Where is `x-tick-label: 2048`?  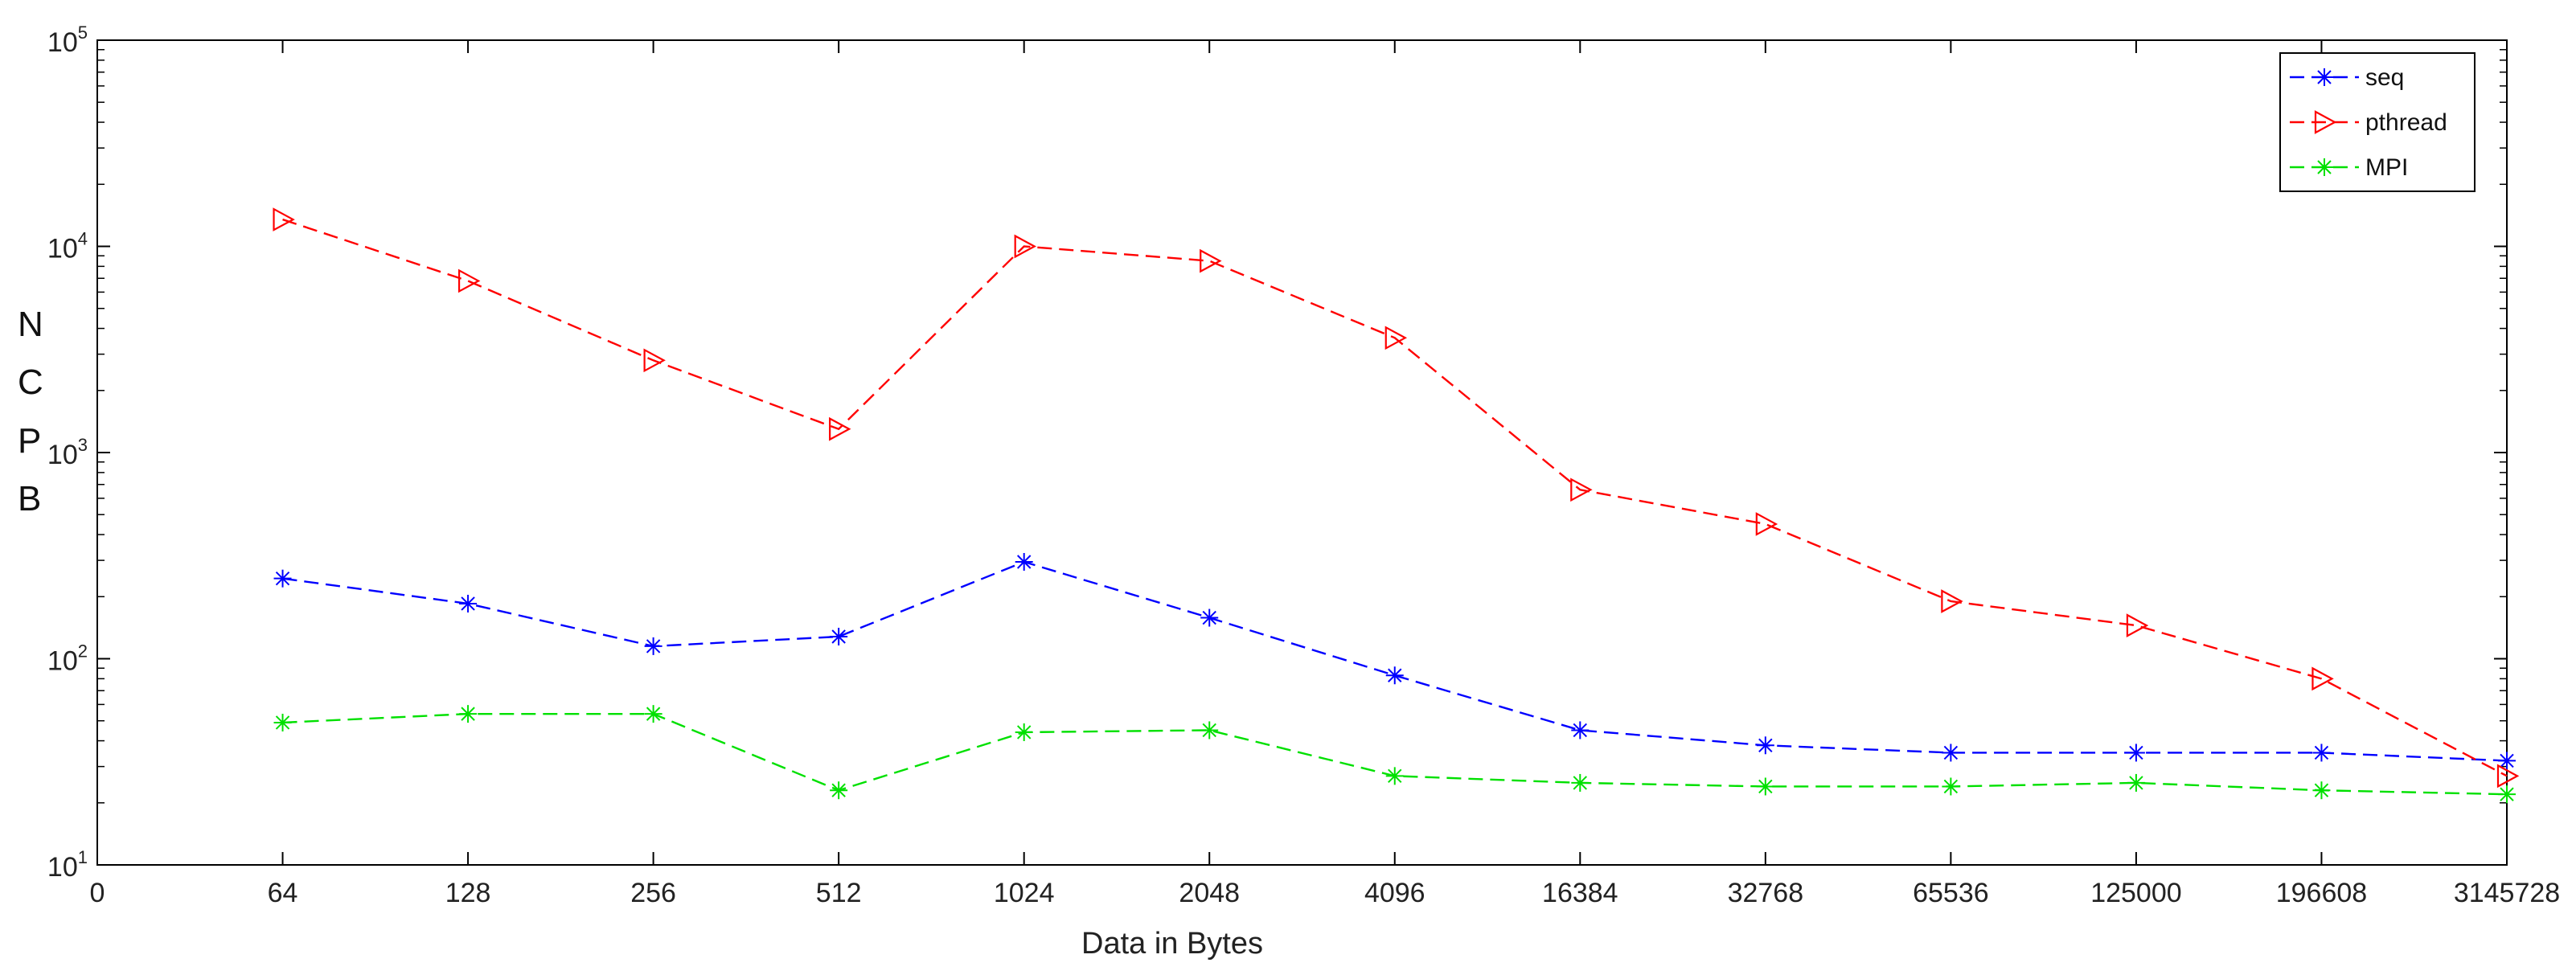
x-tick-label: 2048 is located at coordinates (1209, 893).